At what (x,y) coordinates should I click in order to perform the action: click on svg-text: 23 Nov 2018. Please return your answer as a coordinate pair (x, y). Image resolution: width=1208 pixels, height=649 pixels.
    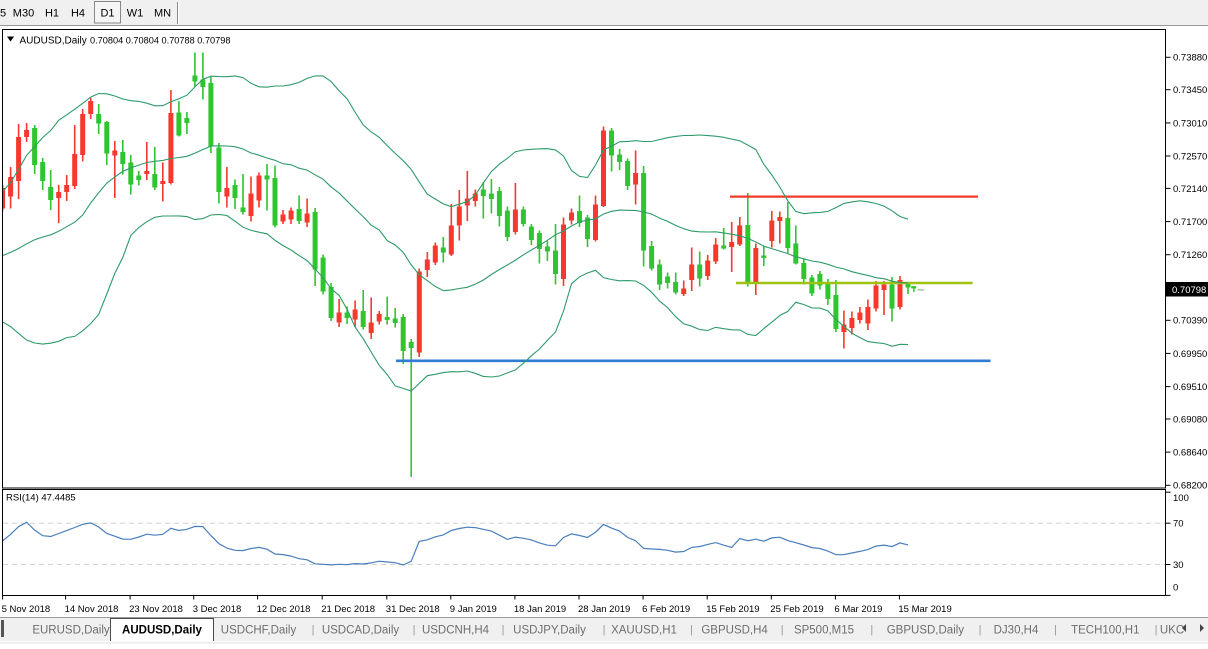
    Looking at the image, I should click on (156, 609).